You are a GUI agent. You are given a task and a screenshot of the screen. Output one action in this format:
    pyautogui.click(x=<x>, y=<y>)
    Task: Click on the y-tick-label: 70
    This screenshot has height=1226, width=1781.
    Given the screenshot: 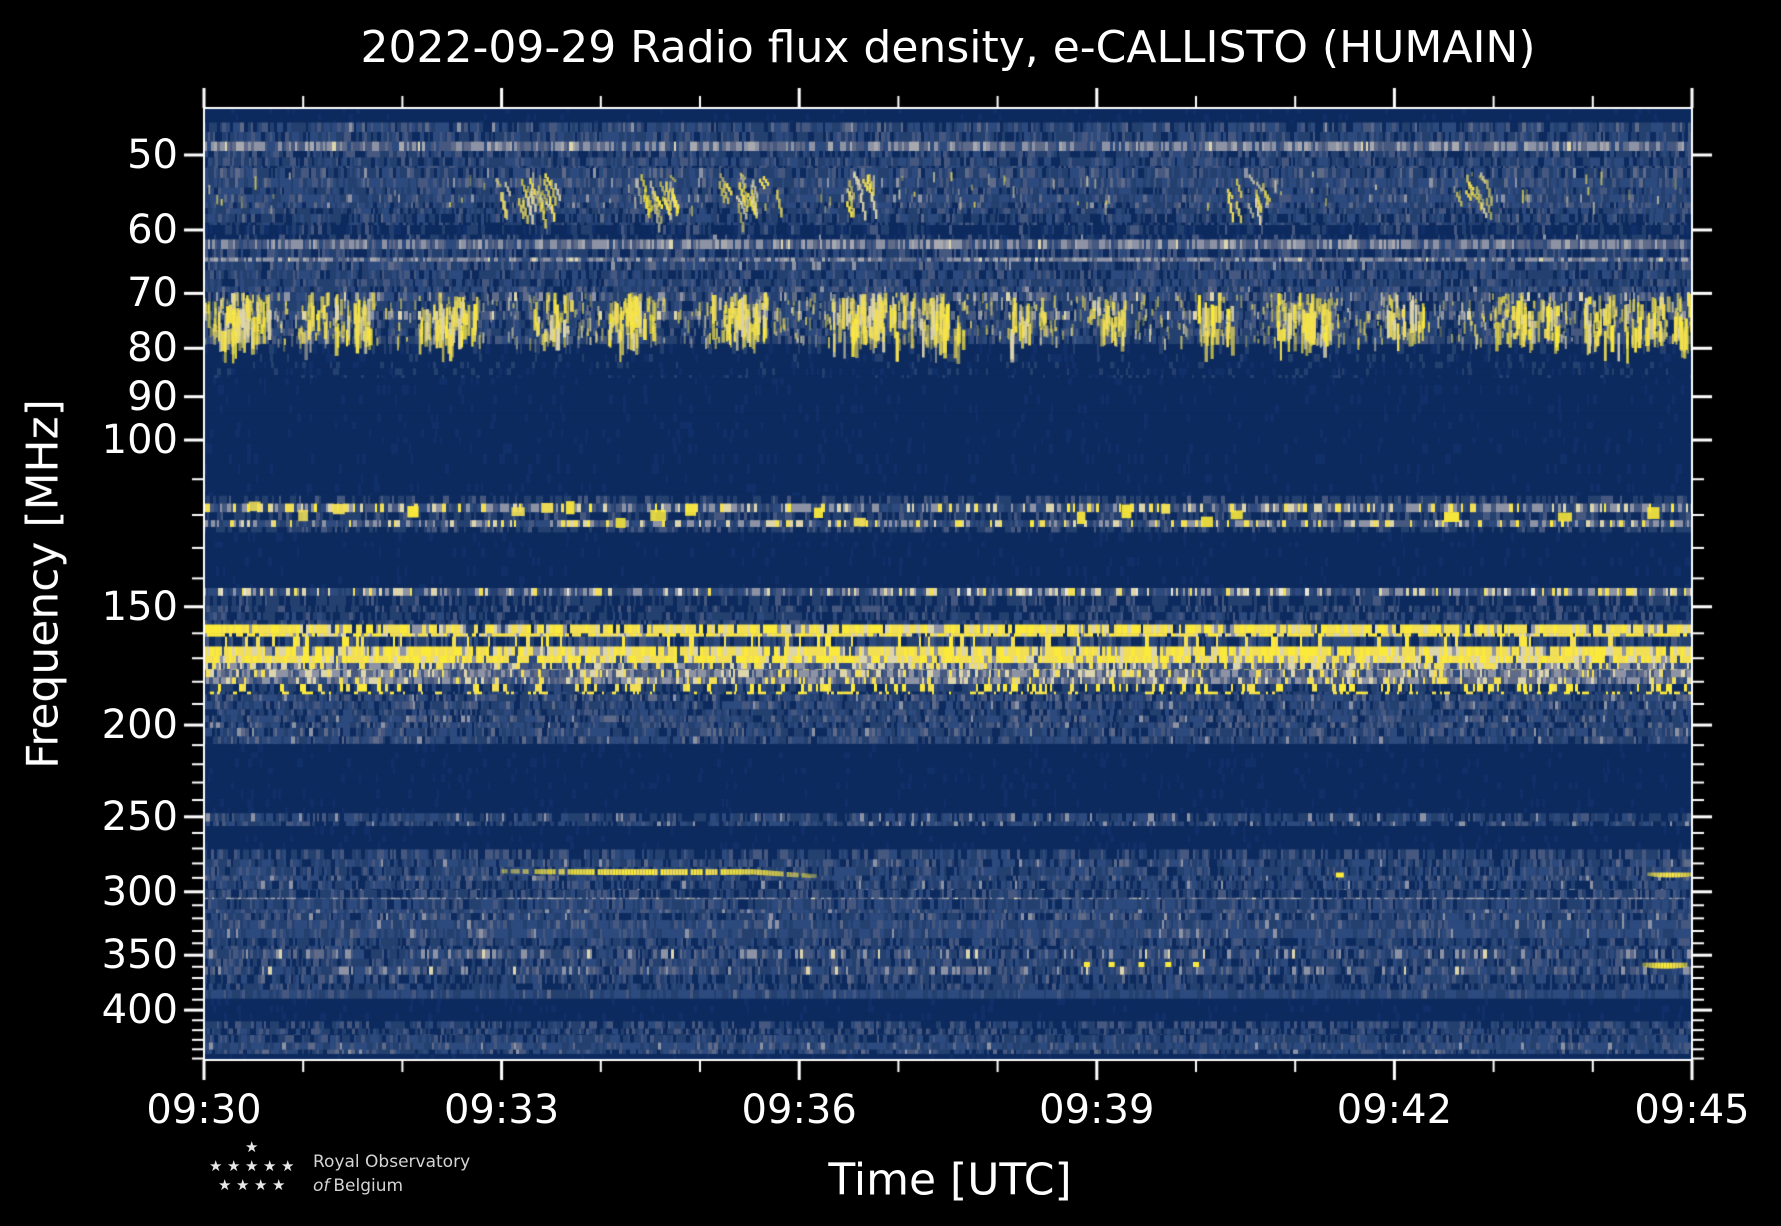 What is the action you would take?
    pyautogui.click(x=152, y=293)
    